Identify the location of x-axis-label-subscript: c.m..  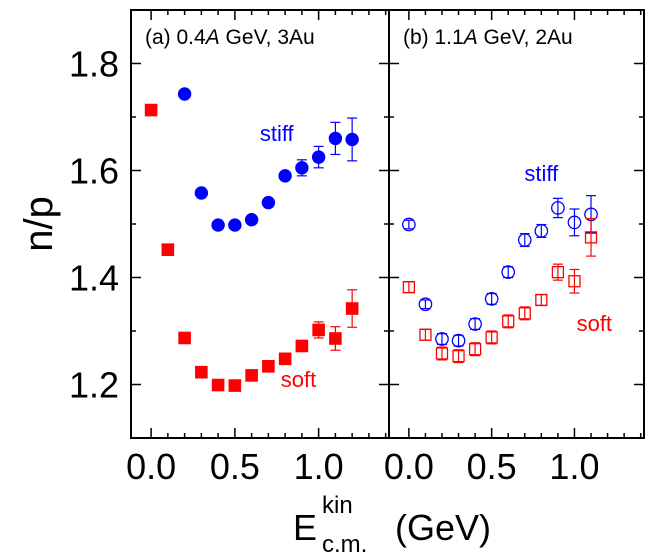
(344, 544).